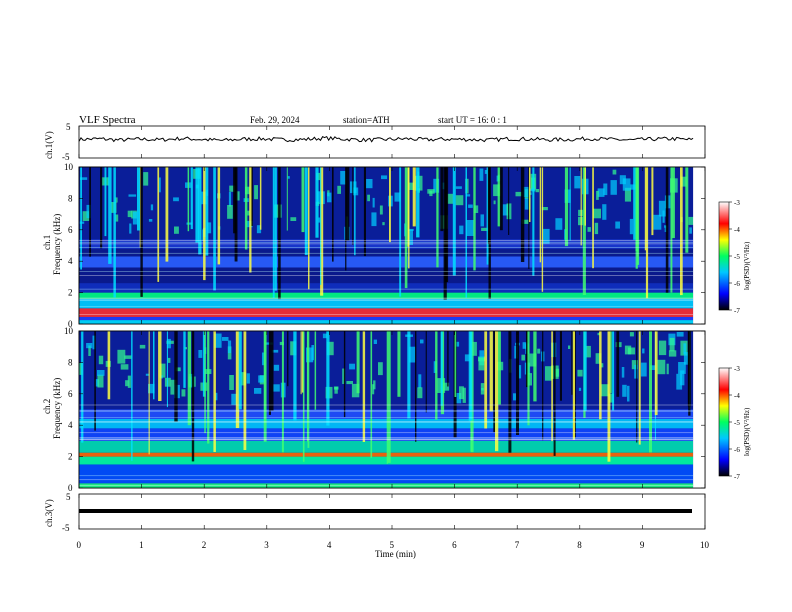 This screenshot has width=792, height=612. Describe the element at coordinates (386, 139) in the screenshot. I see `ch1-waveform-line` at that location.